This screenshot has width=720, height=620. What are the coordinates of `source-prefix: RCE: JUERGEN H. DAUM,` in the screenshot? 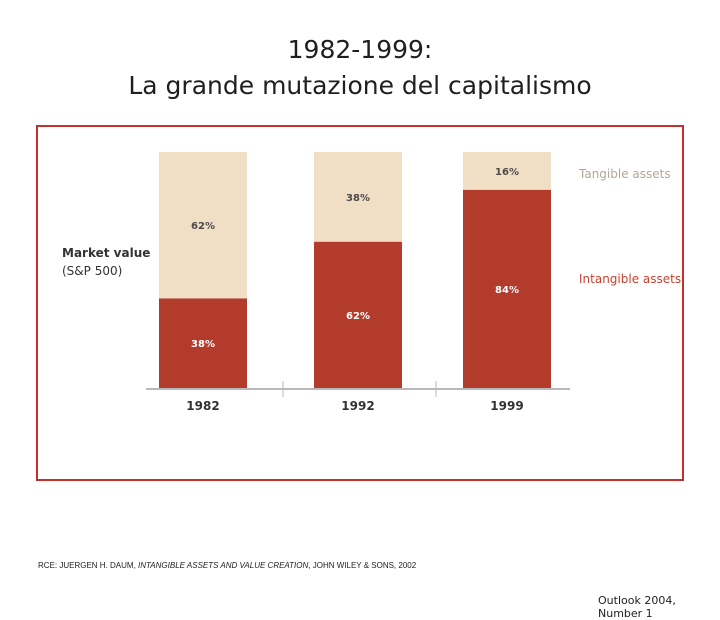 It's located at (88, 565).